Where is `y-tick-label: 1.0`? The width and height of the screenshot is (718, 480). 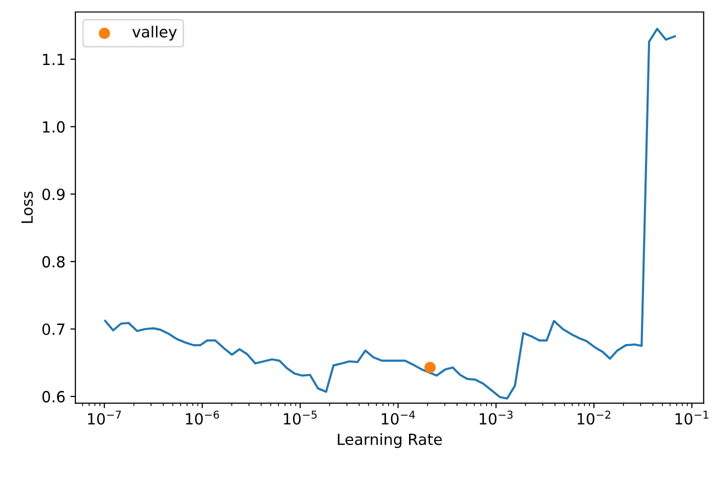
y-tick-label: 1.0 is located at coordinates (54, 127).